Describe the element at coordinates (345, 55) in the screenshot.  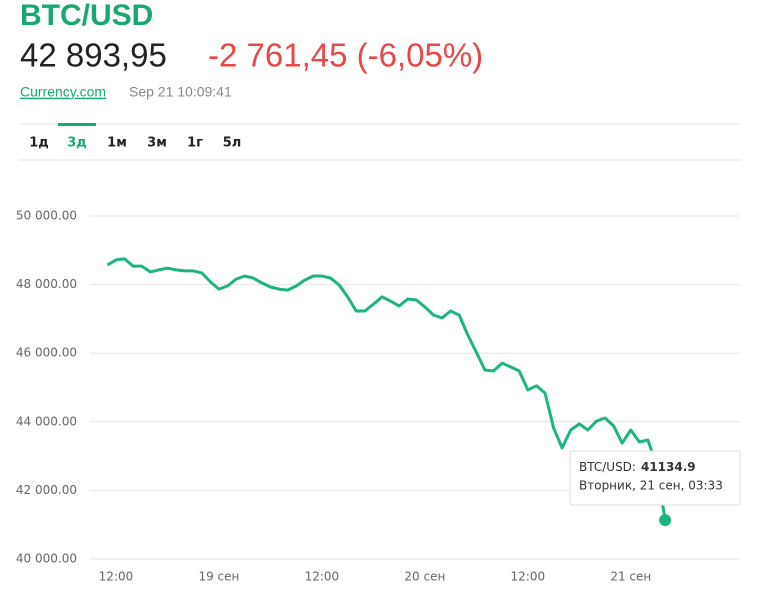
I see `change: -2 761,45 (-6,05%)` at that location.